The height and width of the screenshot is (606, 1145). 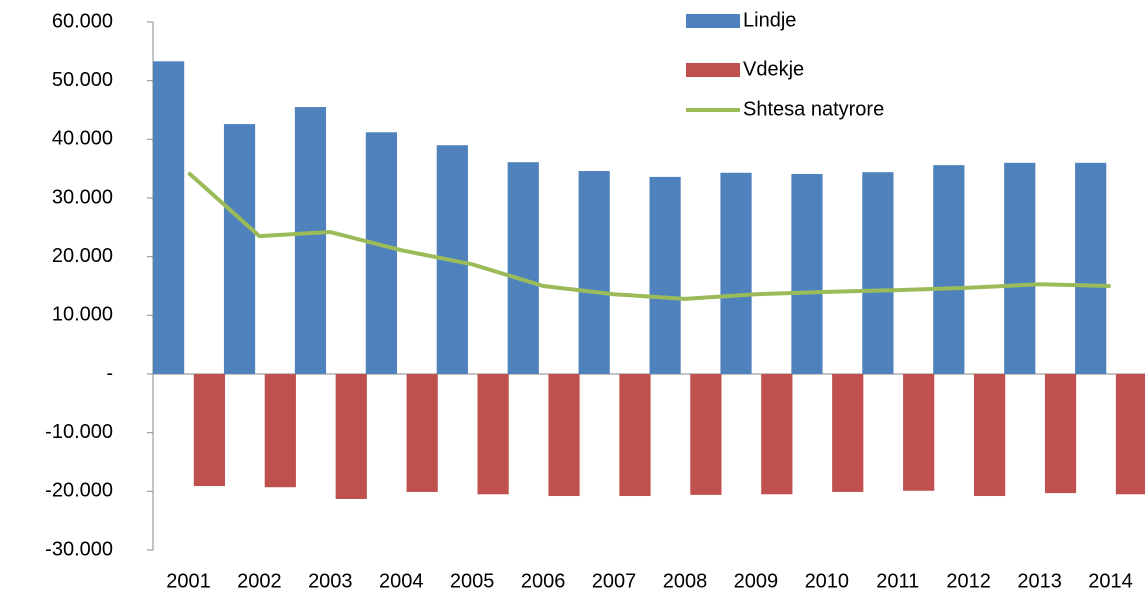 What do you see at coordinates (82, 139) in the screenshot?
I see `y-tick-label: 40.000` at bounding box center [82, 139].